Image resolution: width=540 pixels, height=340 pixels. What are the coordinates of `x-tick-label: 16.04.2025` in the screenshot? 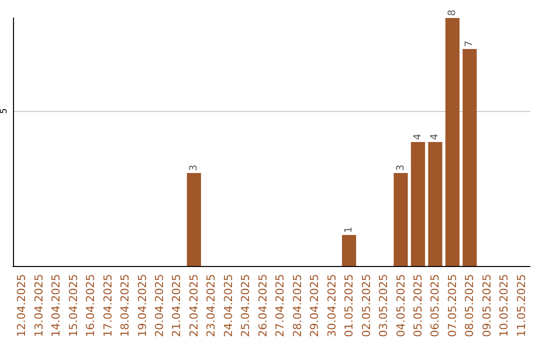 It's located at (91, 306).